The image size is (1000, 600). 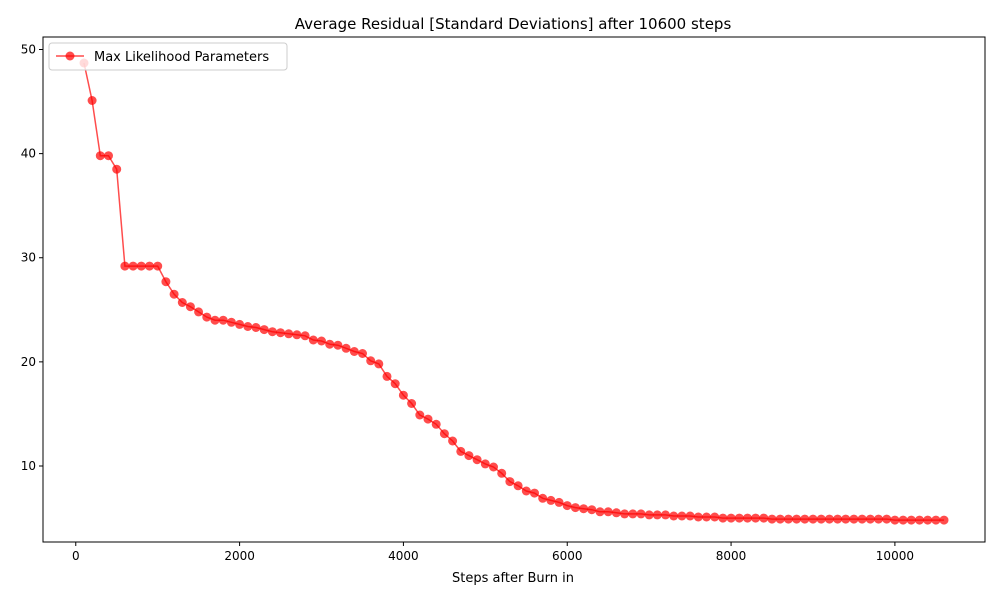 I want to click on x-tick-label: 2000, so click(x=239, y=556).